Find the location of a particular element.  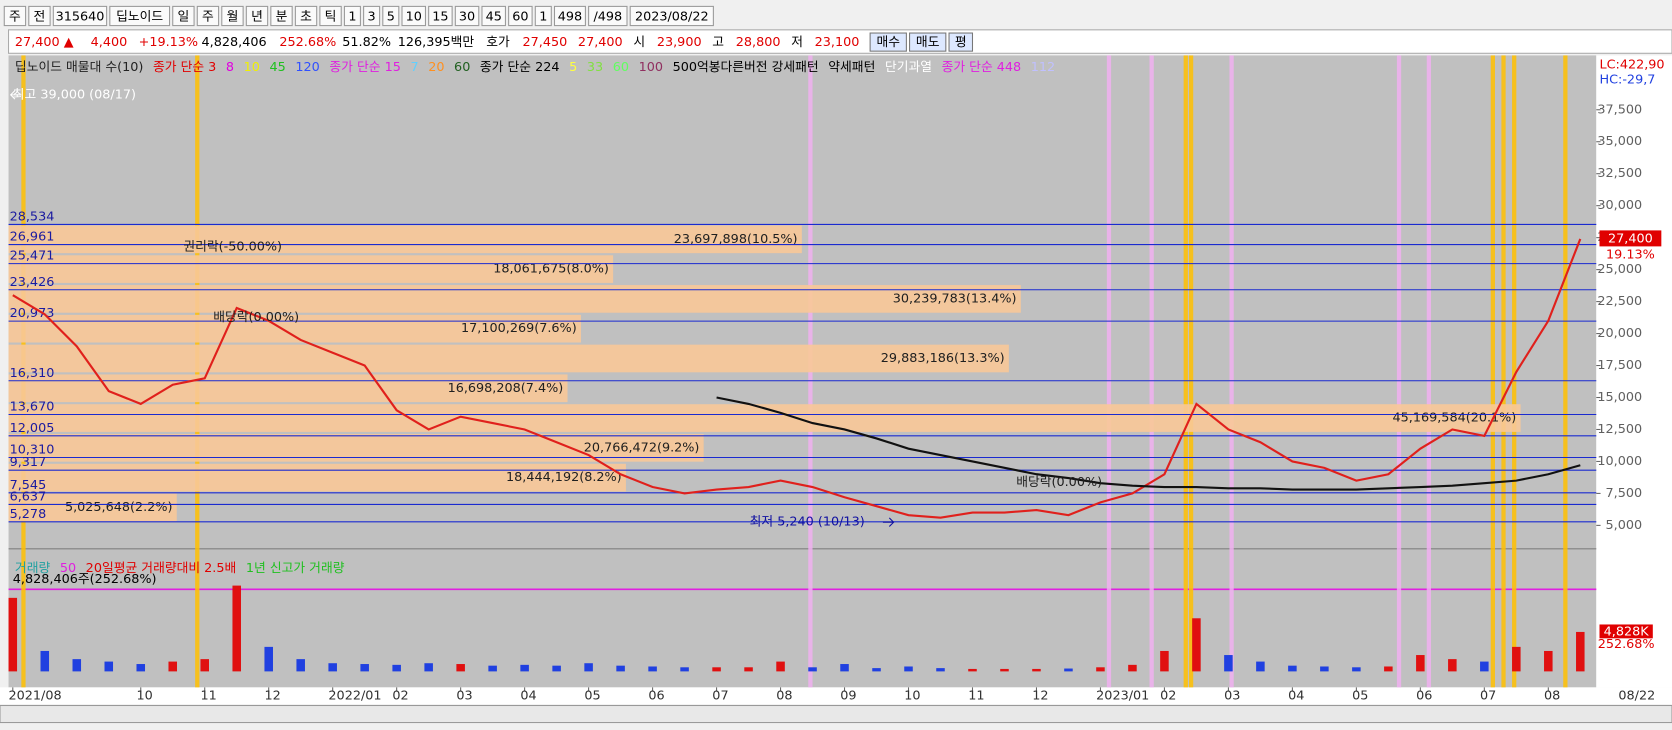

legend-entry: 거래량 is located at coordinates (33, 568).